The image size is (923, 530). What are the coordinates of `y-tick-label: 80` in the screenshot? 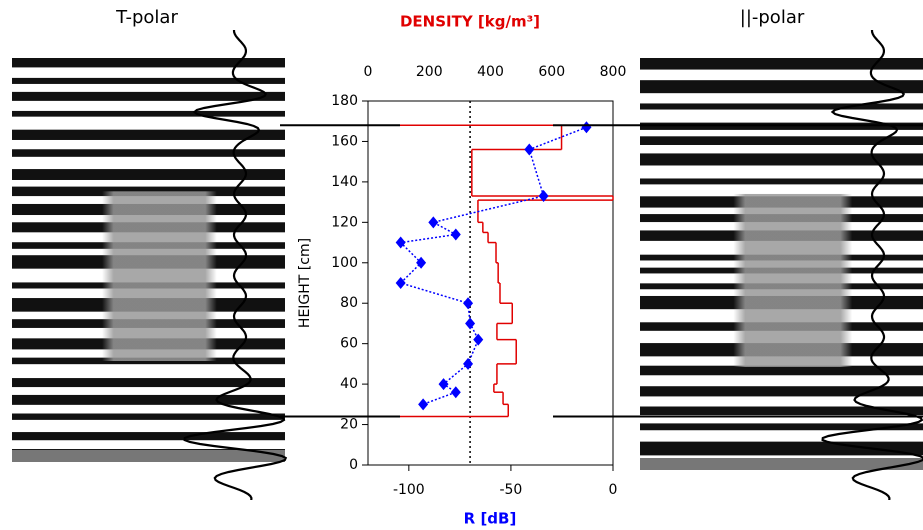 It's located at (349, 303).